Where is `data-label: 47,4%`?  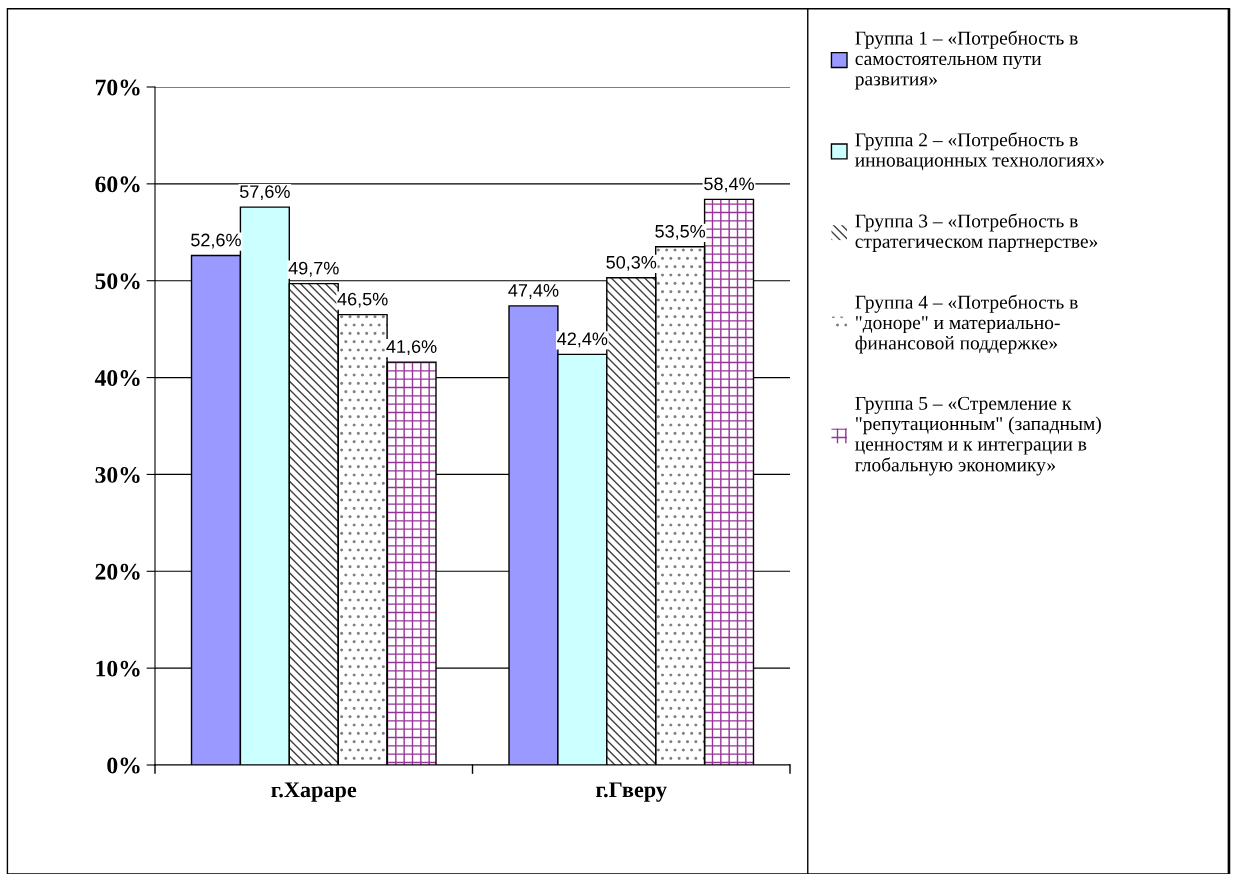 data-label: 47,4% is located at coordinates (533, 291).